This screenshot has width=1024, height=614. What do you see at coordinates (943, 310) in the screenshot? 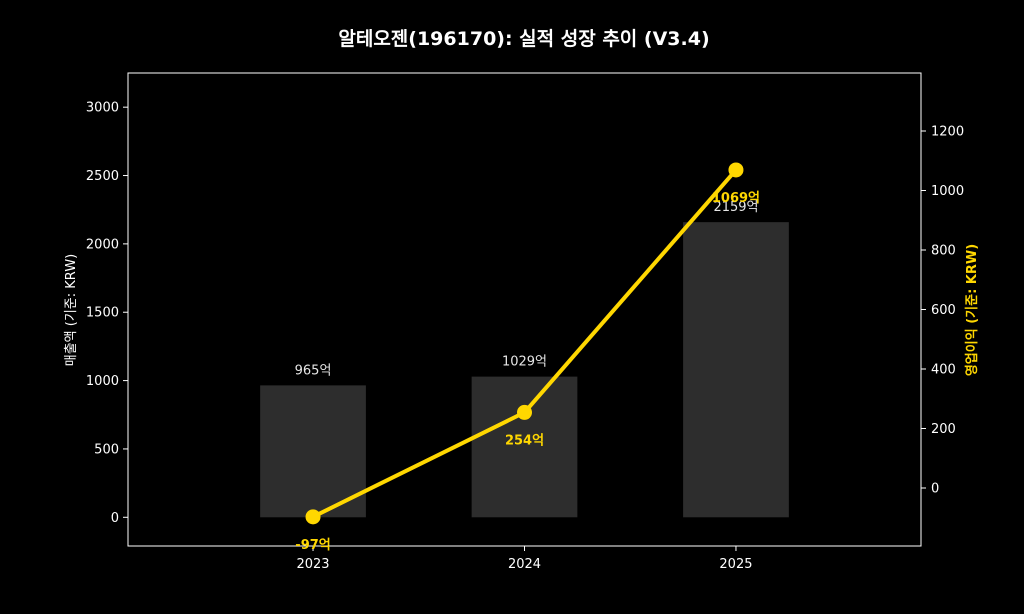
I see `right-tick-label: 600` at bounding box center [943, 310].